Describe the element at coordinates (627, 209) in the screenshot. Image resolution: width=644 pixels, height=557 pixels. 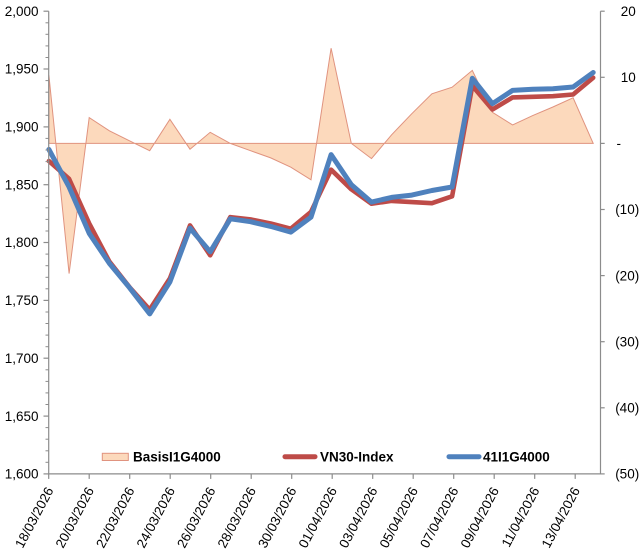
I see `svg-text: (10)` at that location.